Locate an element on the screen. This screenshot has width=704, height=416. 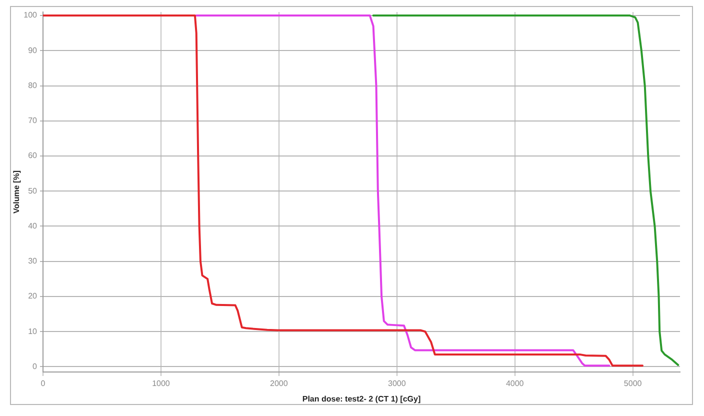
x-tick-label: 1000 is located at coordinates (161, 383).